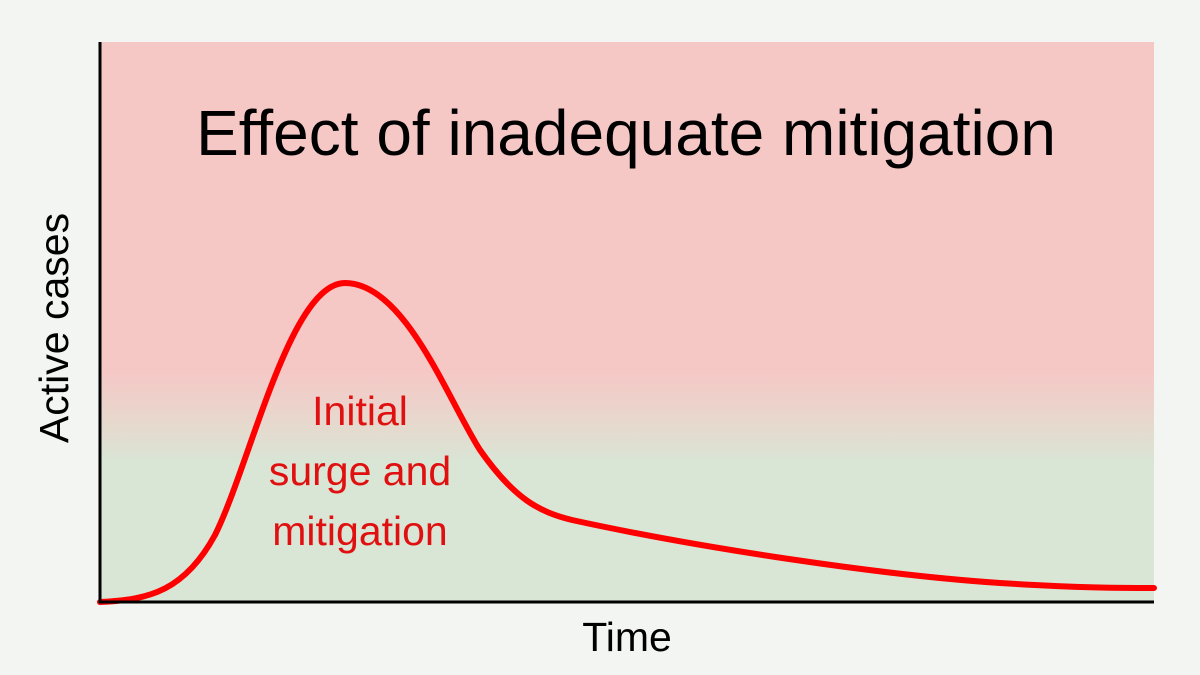 The height and width of the screenshot is (675, 1200). I want to click on diagram-title: Effect of inadequate mitigation, so click(626, 133).